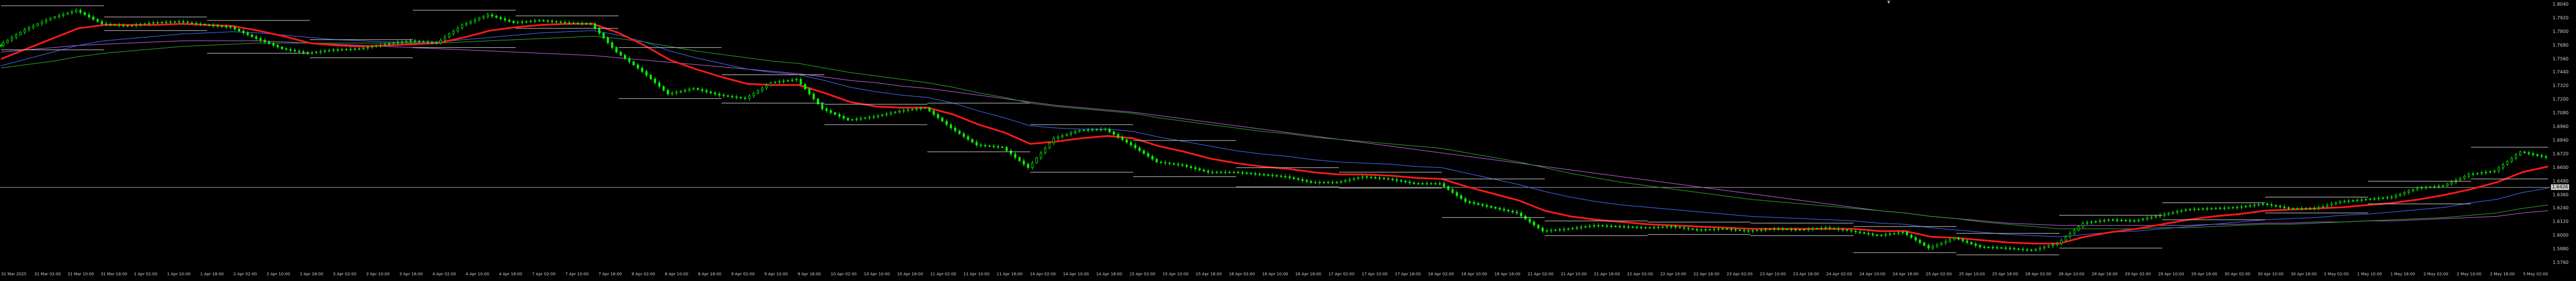  Describe the element at coordinates (2561, 86) in the screenshot. I see `price-tick-label: 1.7320` at that location.